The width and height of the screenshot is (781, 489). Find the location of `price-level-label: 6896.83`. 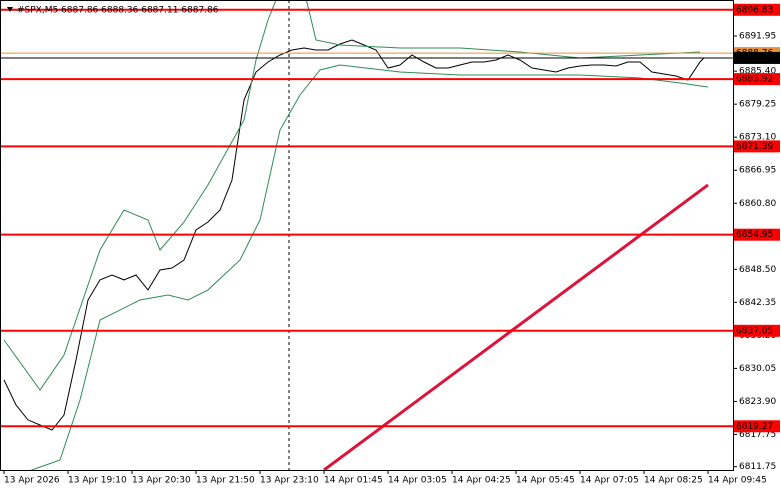

price-level-label: 6896.83 is located at coordinates (754, 10).